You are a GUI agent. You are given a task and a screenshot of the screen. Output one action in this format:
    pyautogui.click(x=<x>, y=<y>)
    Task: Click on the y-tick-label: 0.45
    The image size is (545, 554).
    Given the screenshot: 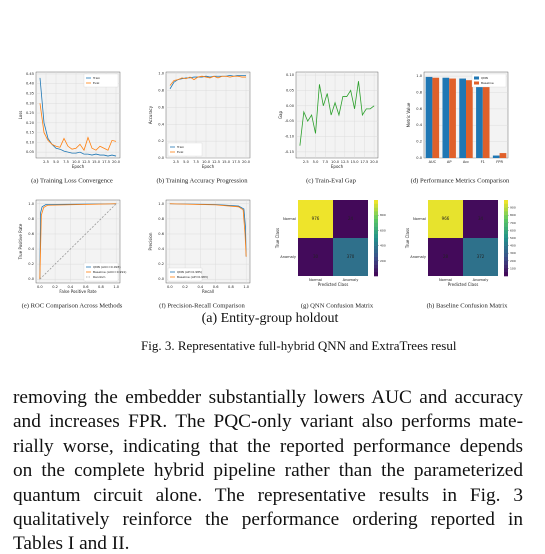 What is the action you would take?
    pyautogui.click(x=30, y=74)
    